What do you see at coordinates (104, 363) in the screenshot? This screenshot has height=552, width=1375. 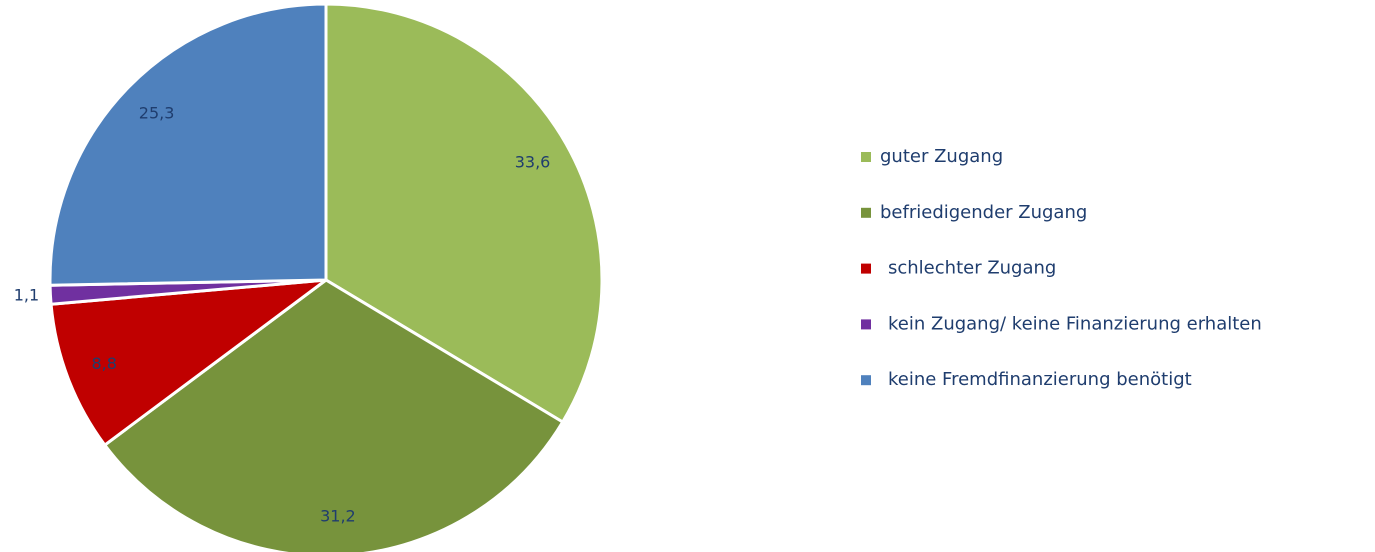 I see `data-label: 8,8` at bounding box center [104, 363].